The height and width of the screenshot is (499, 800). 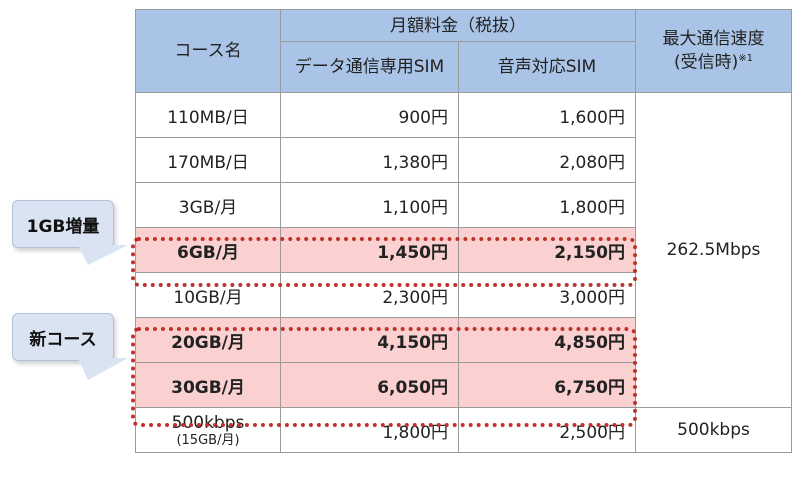 What do you see at coordinates (208, 250) in the screenshot?
I see `course-cell: 6GB/月` at bounding box center [208, 250].